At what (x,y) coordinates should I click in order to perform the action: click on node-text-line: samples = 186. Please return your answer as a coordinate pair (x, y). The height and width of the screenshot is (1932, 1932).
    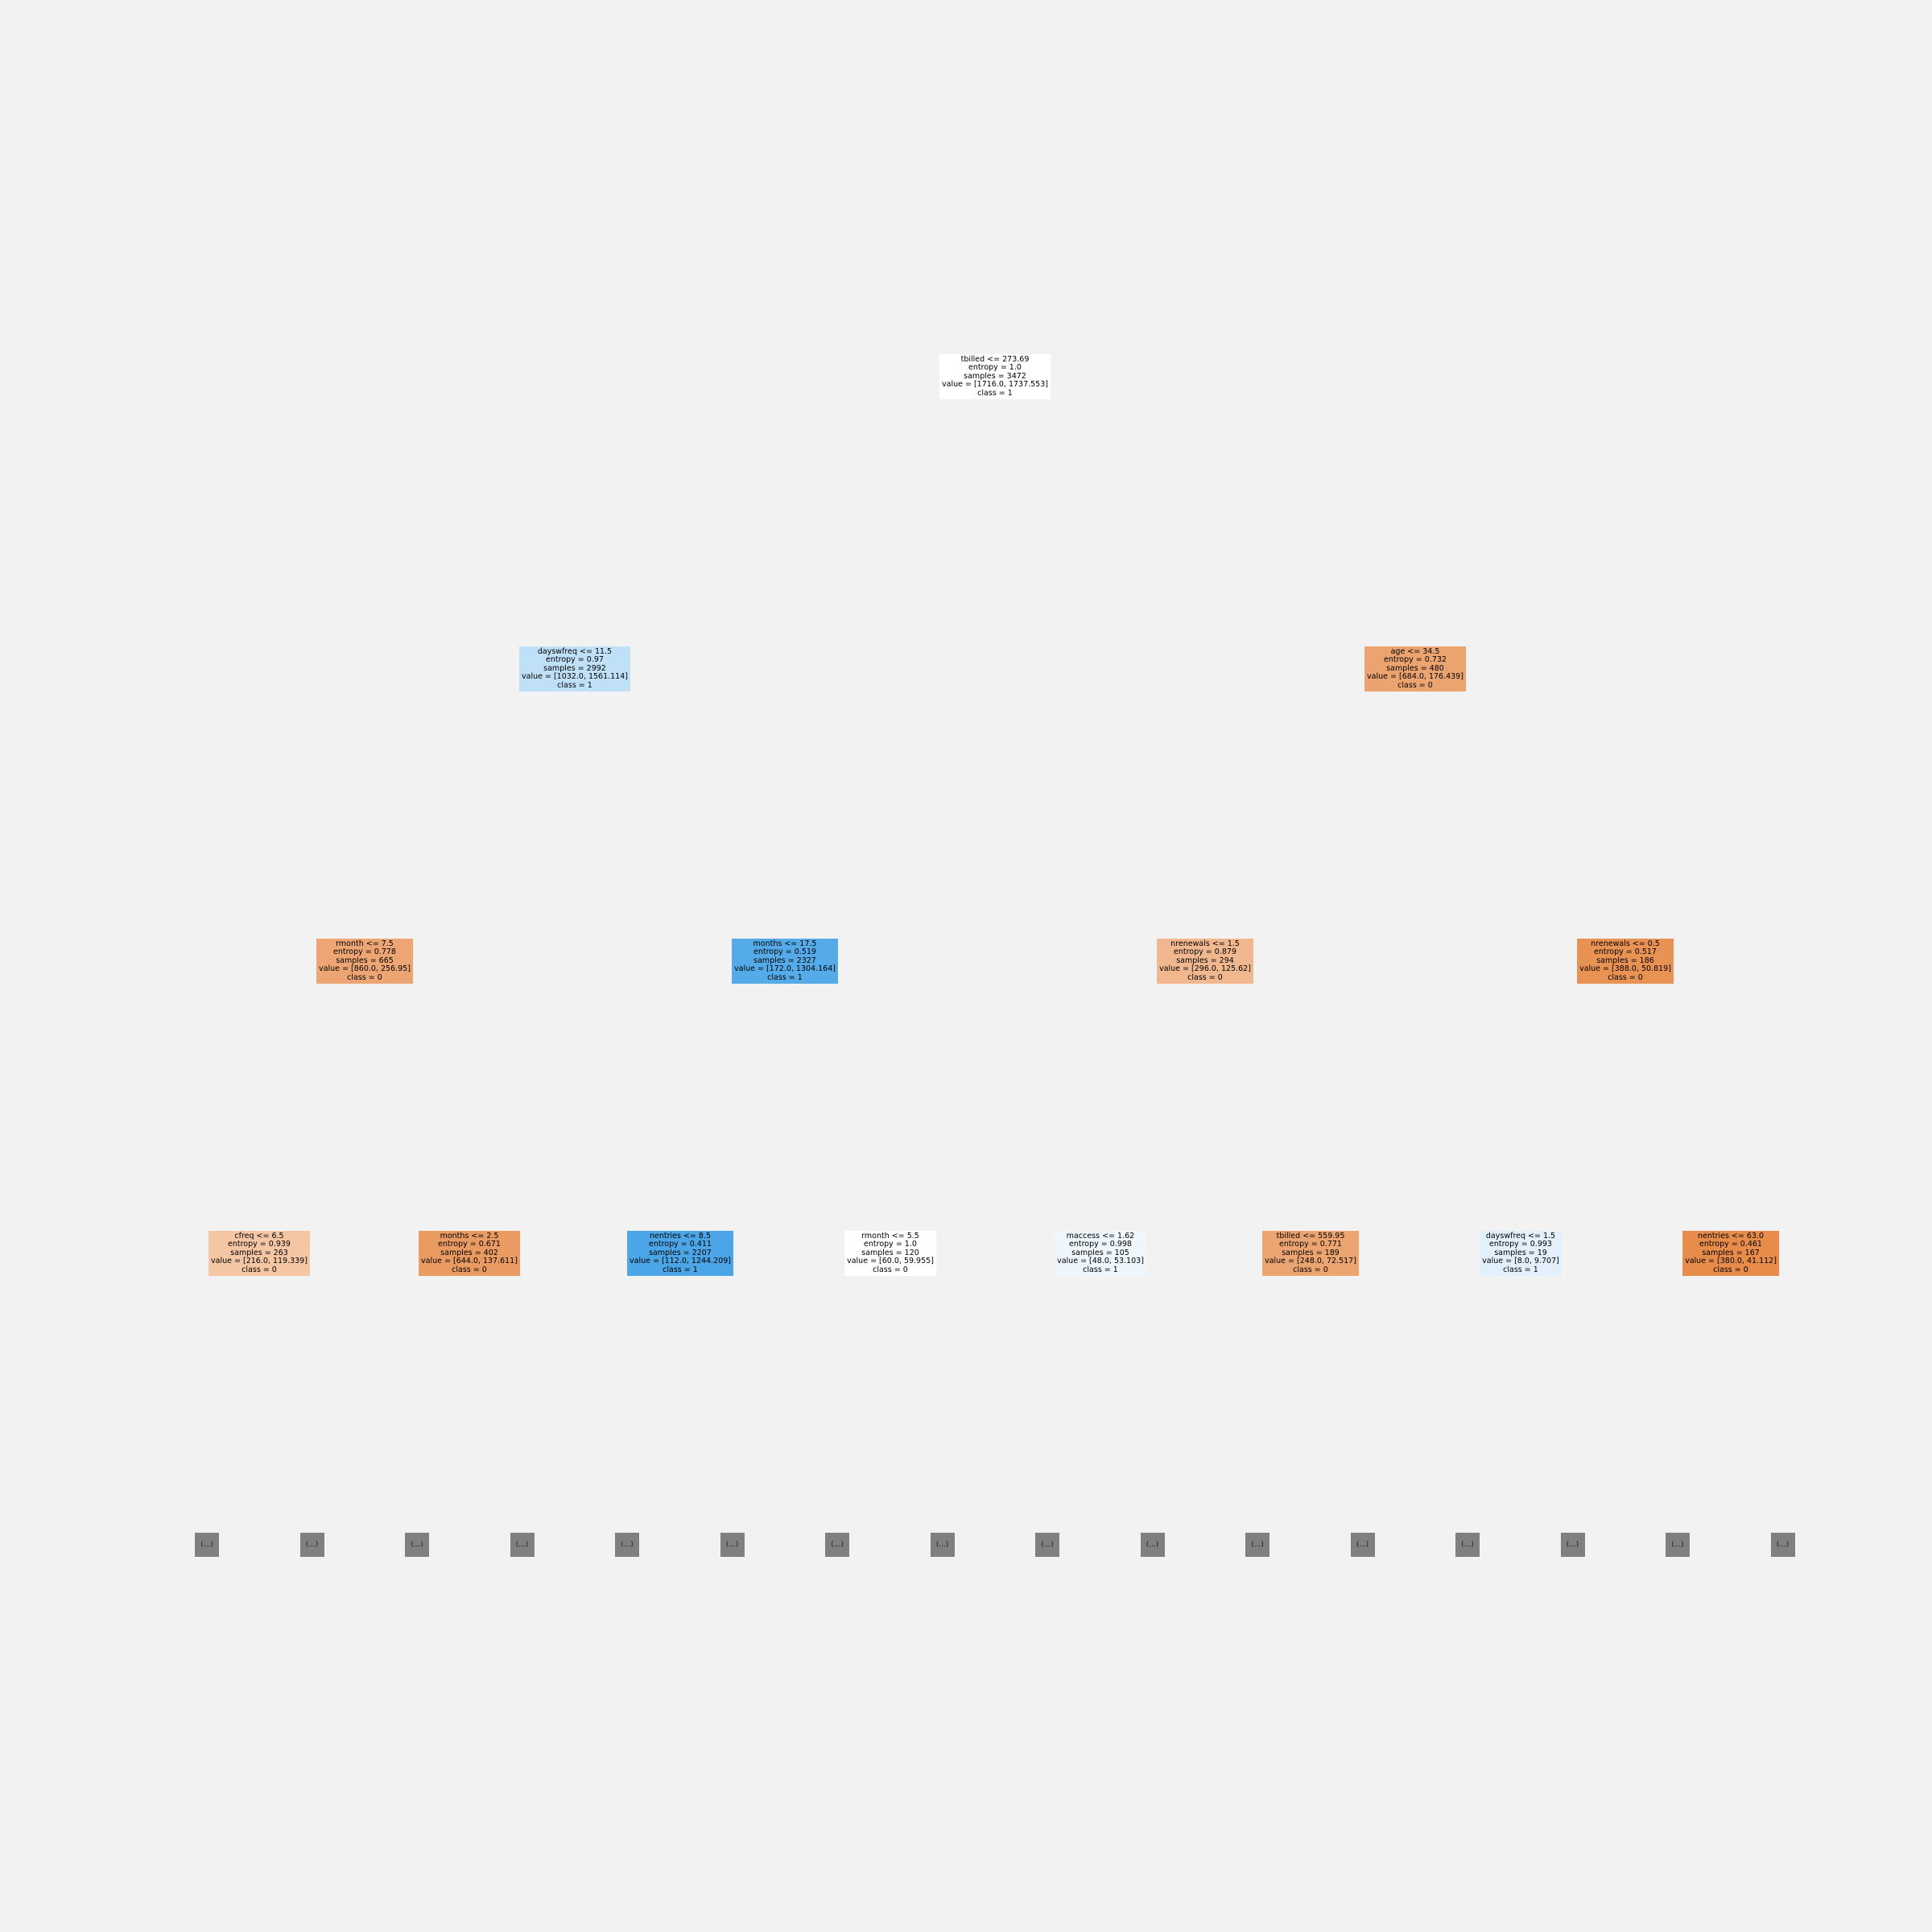
    Looking at the image, I should click on (1625, 960).